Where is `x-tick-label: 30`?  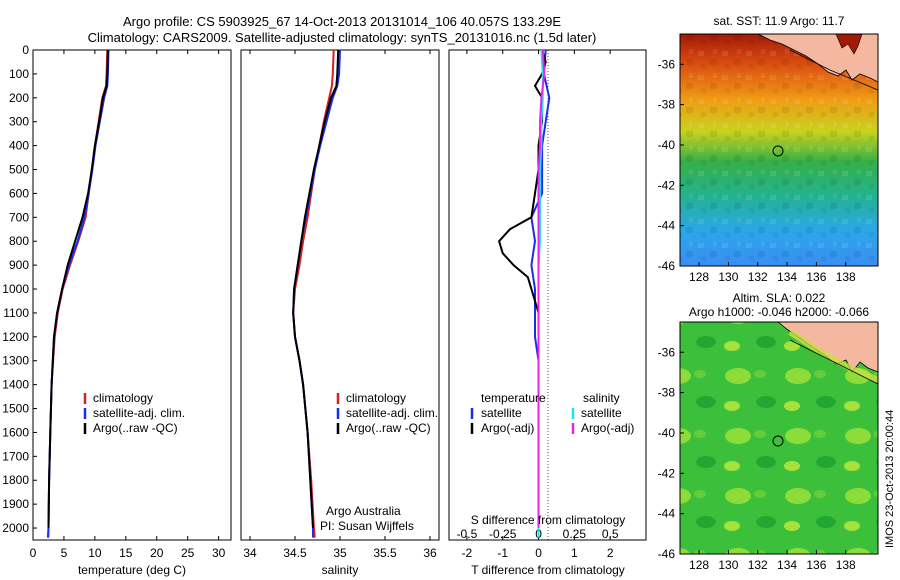 x-tick-label: 30 is located at coordinates (219, 553).